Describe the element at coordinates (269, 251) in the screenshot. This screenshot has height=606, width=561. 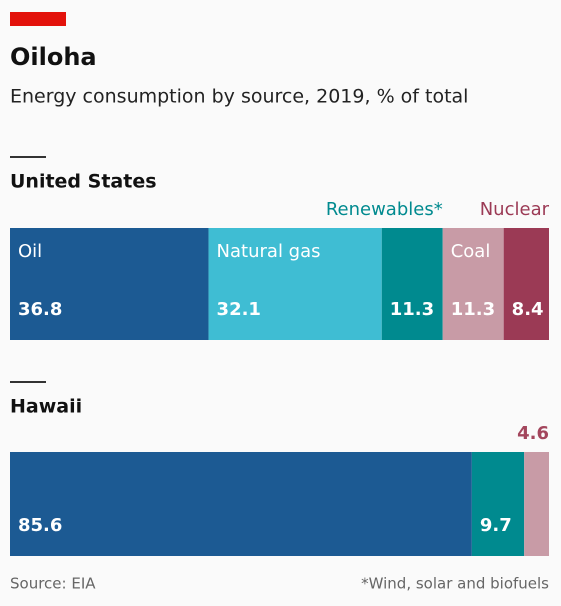
I see `segment-label: Natural gas` at that location.